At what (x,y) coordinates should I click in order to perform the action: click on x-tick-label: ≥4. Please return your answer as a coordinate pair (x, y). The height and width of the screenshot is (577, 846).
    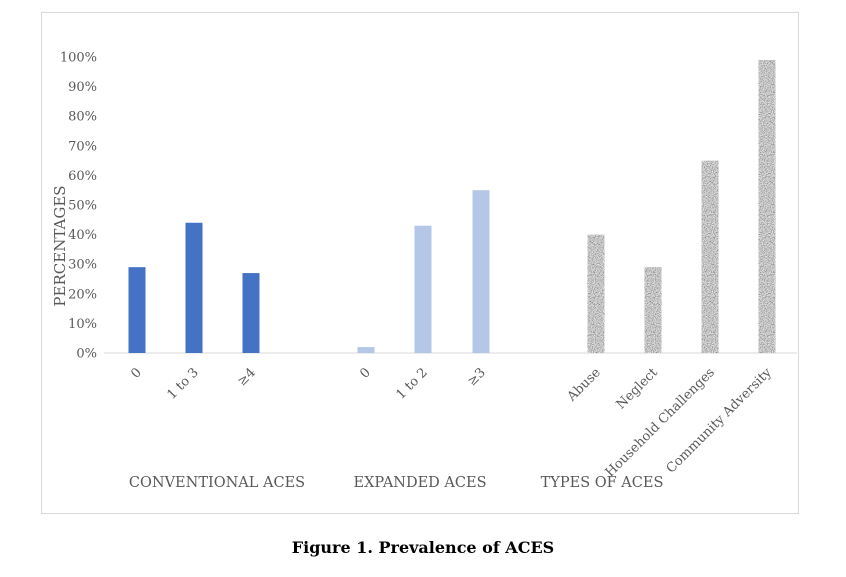
    Looking at the image, I should click on (247, 377).